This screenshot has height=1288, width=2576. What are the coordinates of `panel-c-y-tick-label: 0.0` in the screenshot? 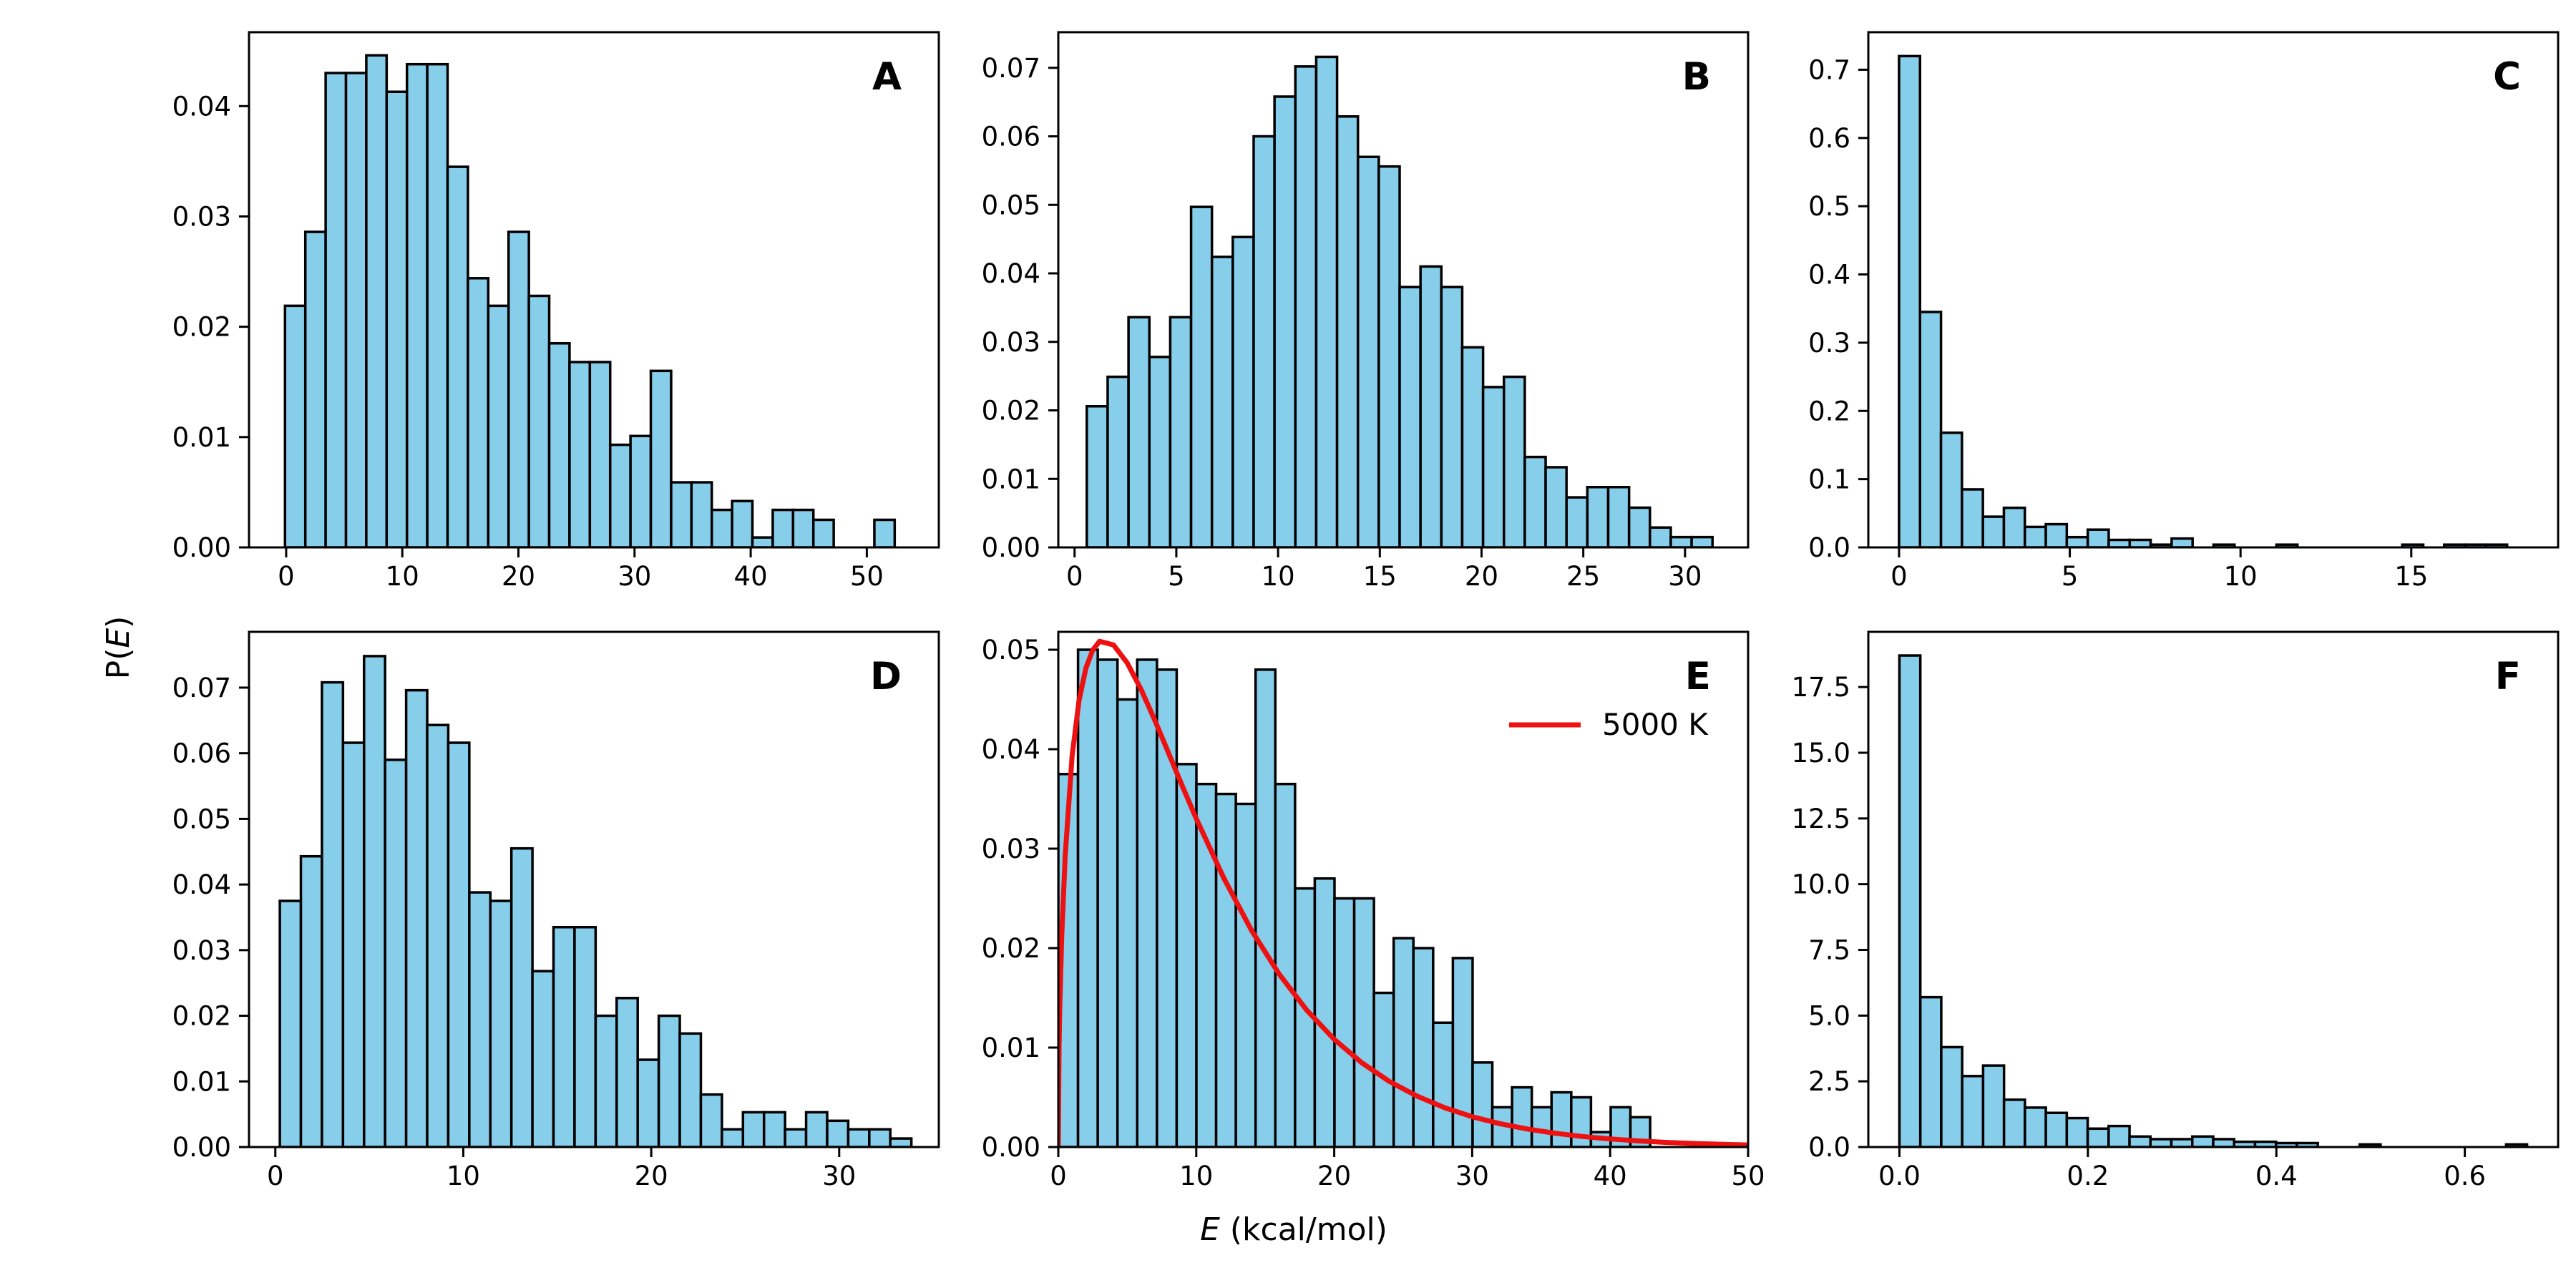 It's located at (1829, 547).